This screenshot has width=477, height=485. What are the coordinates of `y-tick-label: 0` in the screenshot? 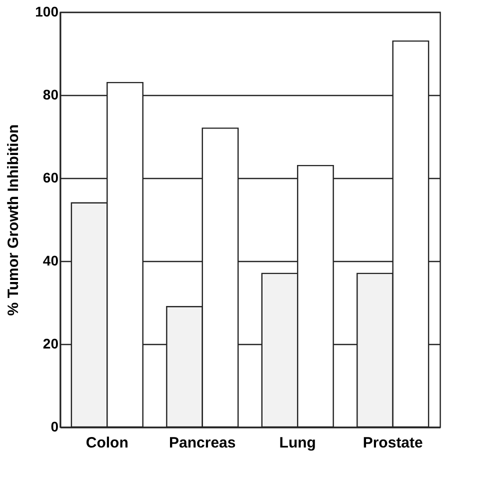 It's located at (54, 426).